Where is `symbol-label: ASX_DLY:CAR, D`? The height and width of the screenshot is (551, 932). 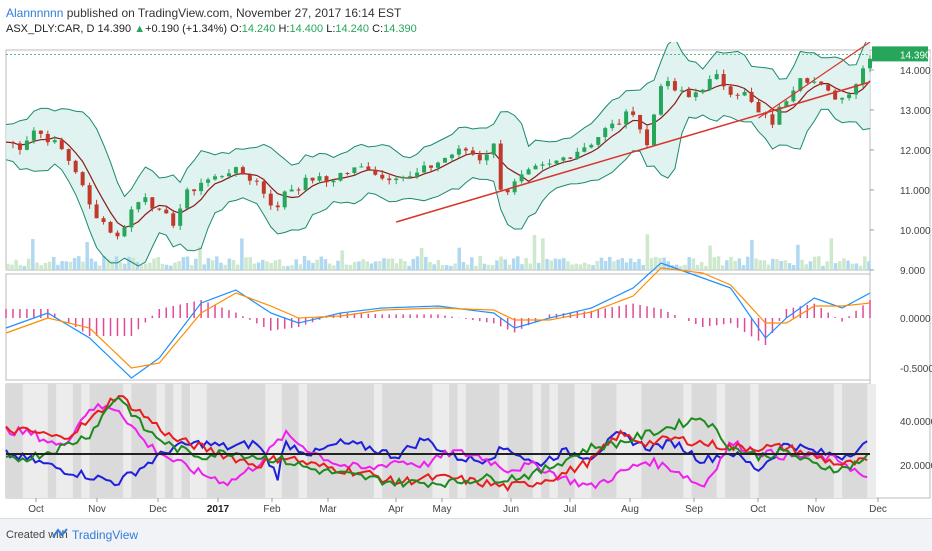
symbol-label: ASX_DLY:CAR, D is located at coordinates (50, 29).